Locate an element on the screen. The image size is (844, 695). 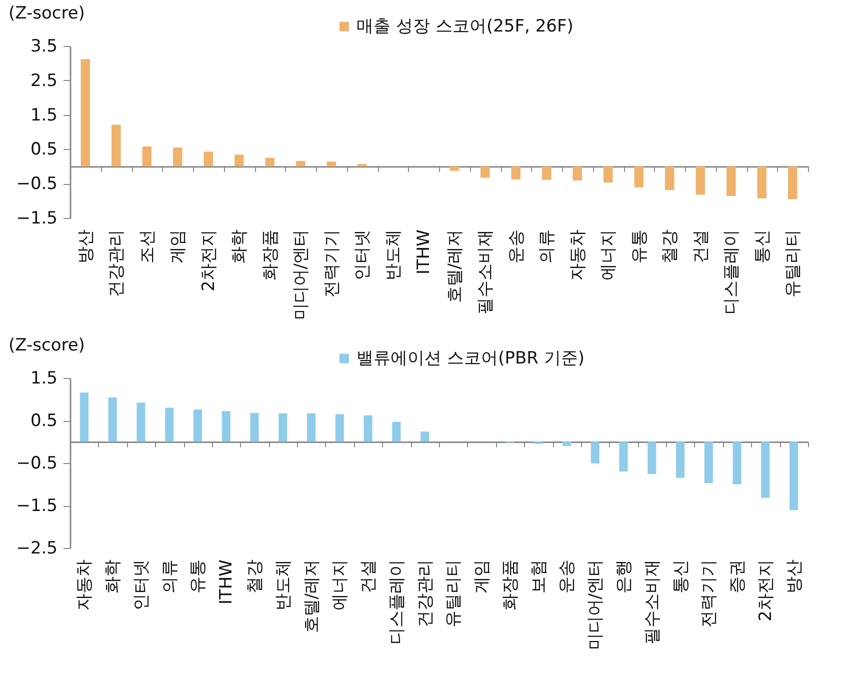
x-tick-label: 은행 is located at coordinates (624, 577).